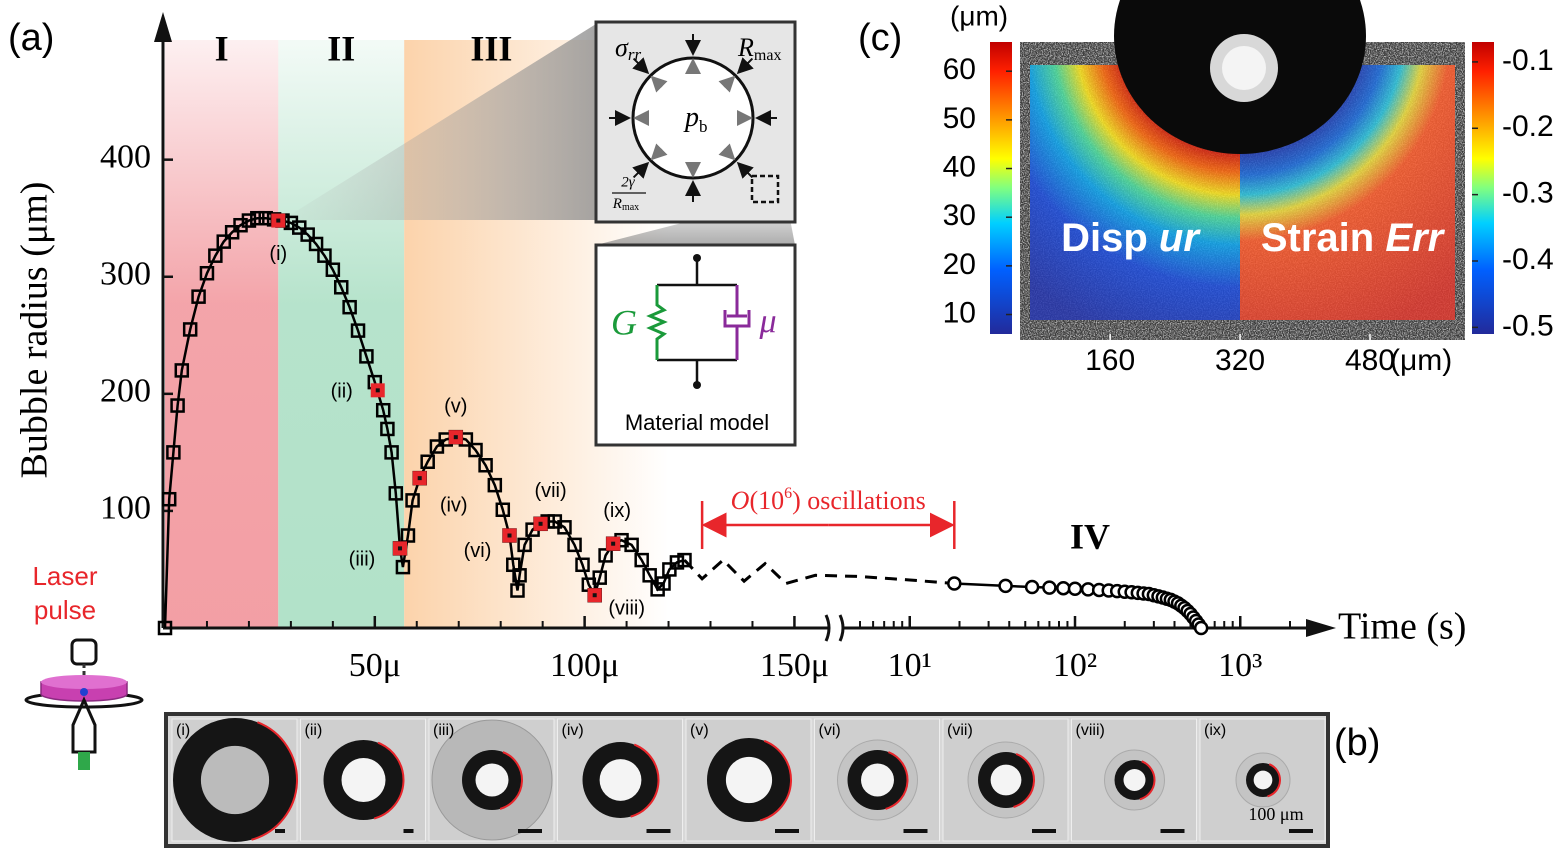  Describe the element at coordinates (125, 508) in the screenshot. I see `y-tick-label: 100` at that location.